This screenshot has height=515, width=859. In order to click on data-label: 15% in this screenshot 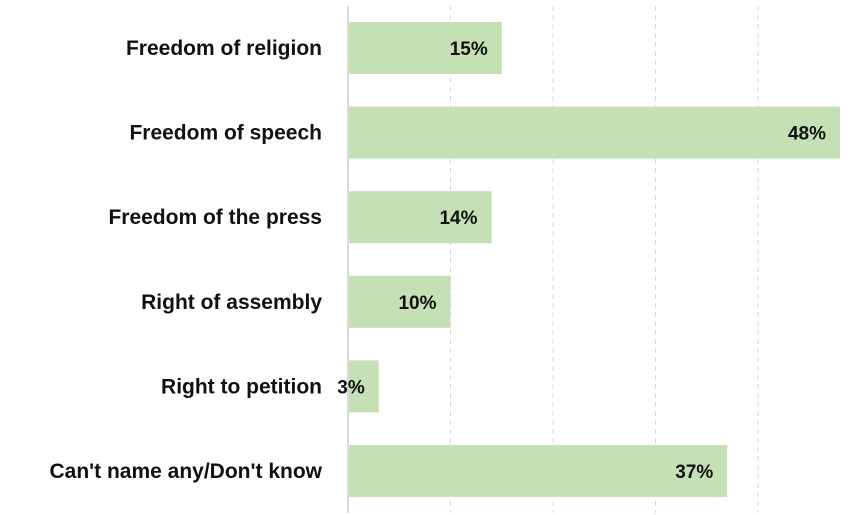, I will do `click(469, 49)`.